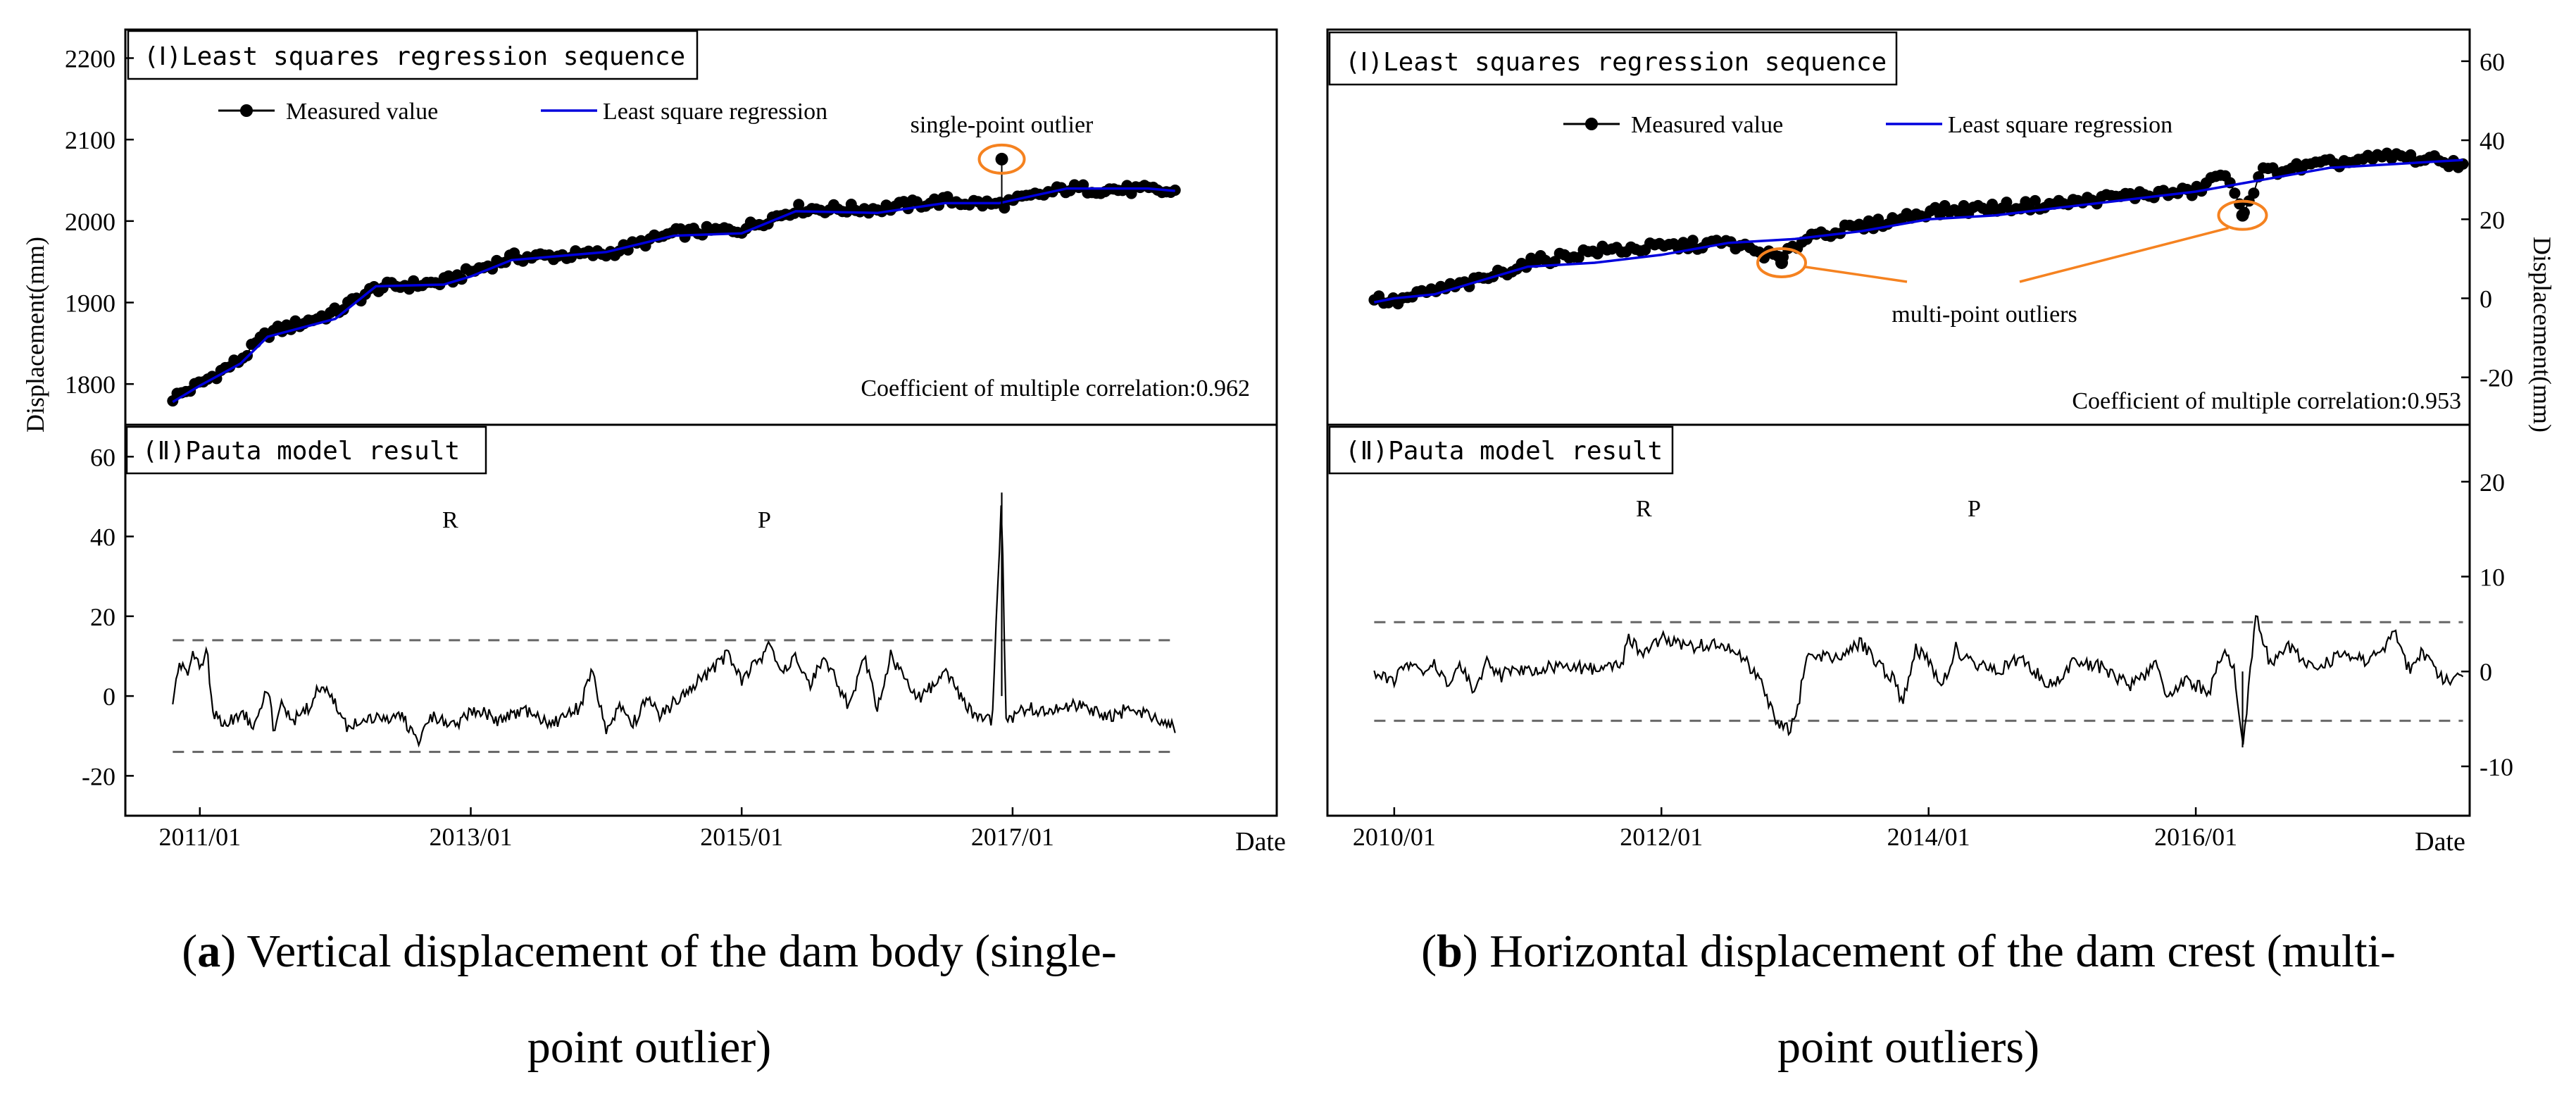 The height and width of the screenshot is (1101, 2576). Describe the element at coordinates (208, 951) in the screenshot. I see `caption-letter: a` at that location.